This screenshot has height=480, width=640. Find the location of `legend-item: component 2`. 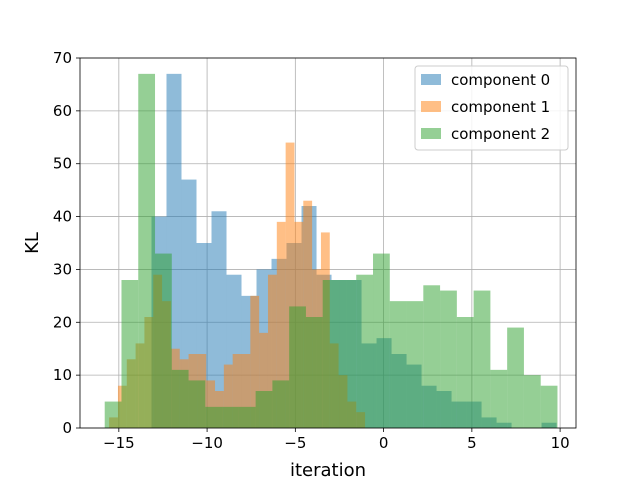

legend-item: component 2 is located at coordinates (485, 134).